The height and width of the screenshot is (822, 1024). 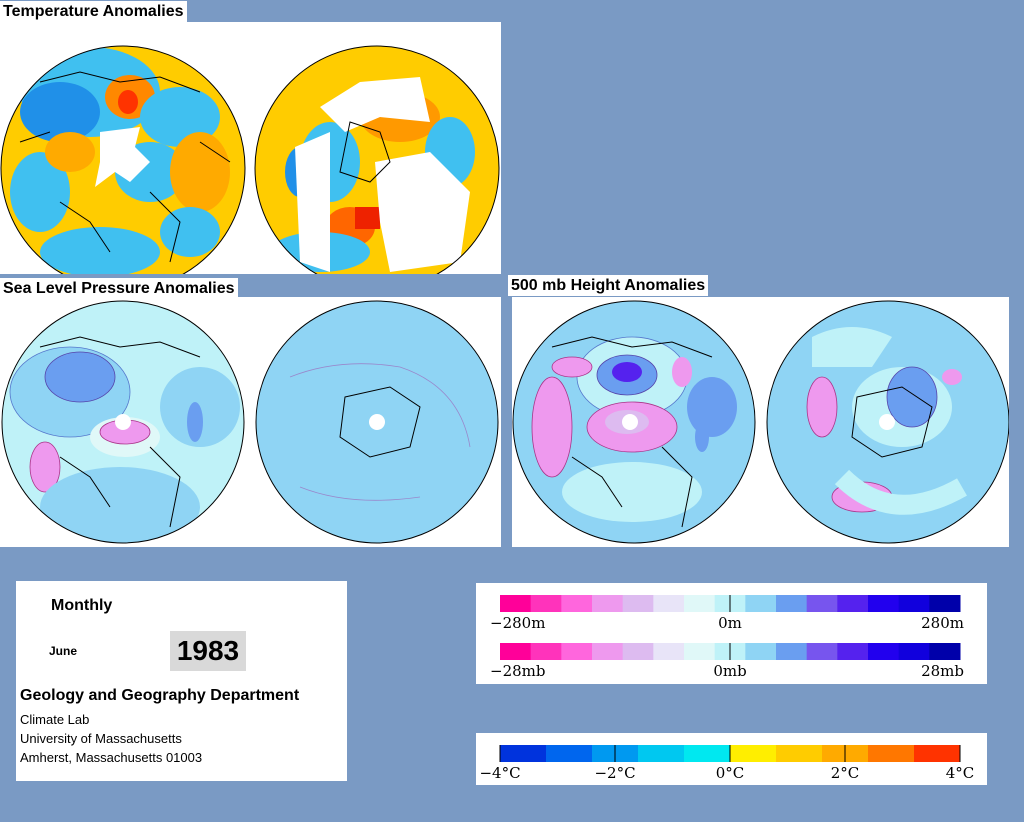 What do you see at coordinates (123, 160) in the screenshot?
I see `temperature-map-north` at bounding box center [123, 160].